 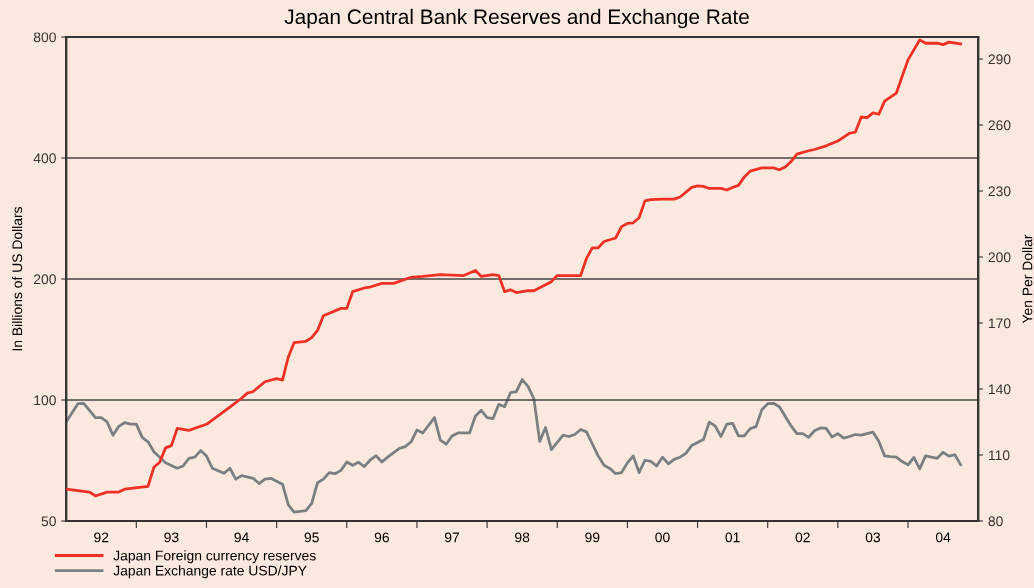 What do you see at coordinates (873, 537) in the screenshot?
I see `x-tick-label: 03` at bounding box center [873, 537].